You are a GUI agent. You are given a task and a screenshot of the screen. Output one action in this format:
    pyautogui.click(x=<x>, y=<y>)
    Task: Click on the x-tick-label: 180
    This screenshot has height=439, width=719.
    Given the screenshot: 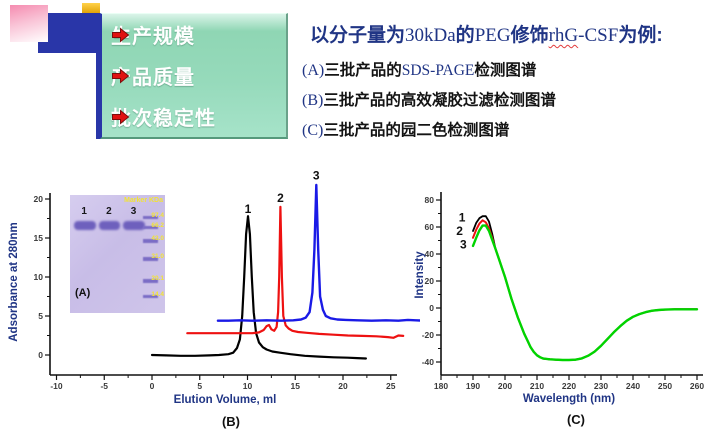 What is the action you would take?
    pyautogui.click(x=441, y=386)
    